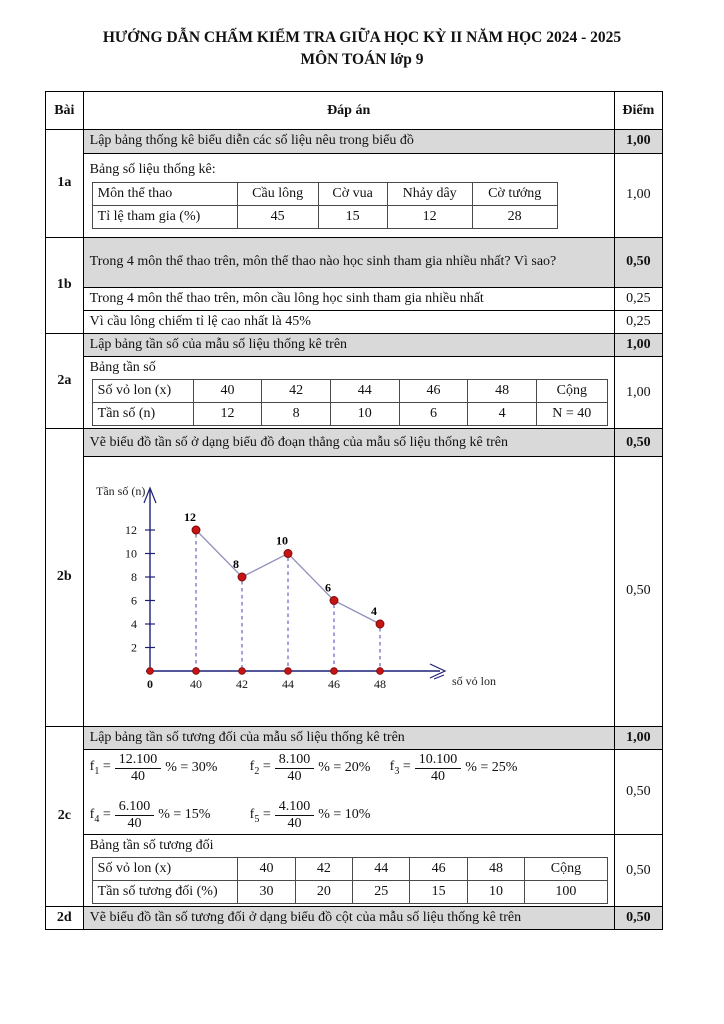 Image resolution: width=724 pixels, height=1024 pixels. I want to click on score-2a-question: 1,00, so click(638, 345).